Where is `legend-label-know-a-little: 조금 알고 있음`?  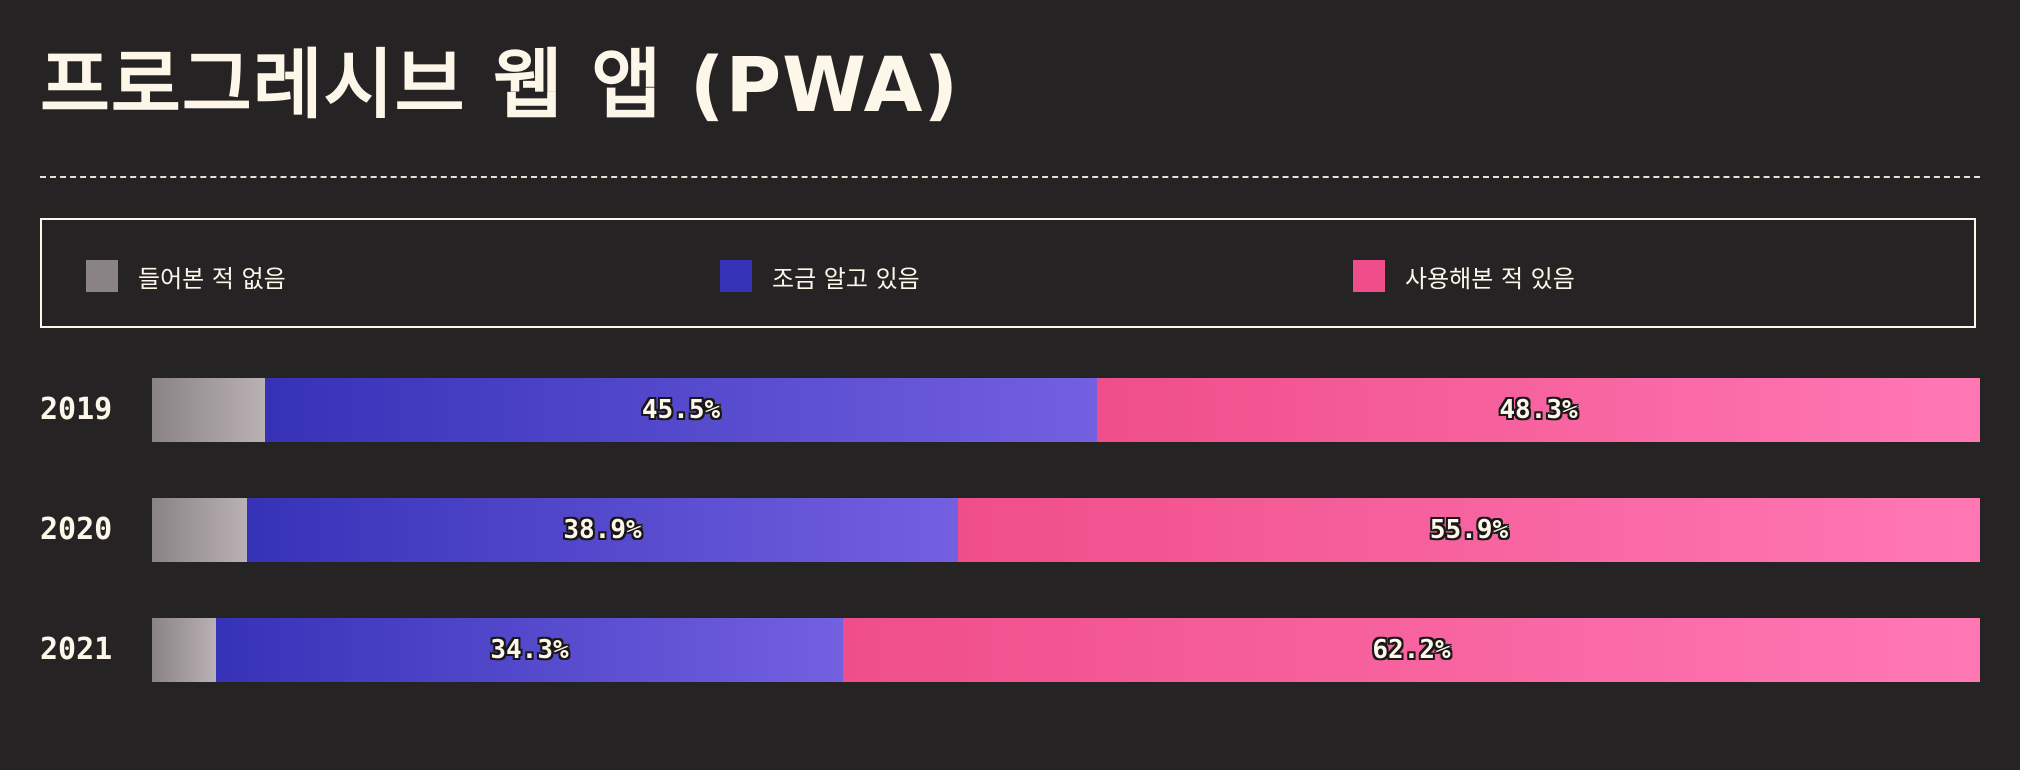
legend-label-know-a-little: 조금 알고 있음 is located at coordinates (846, 278).